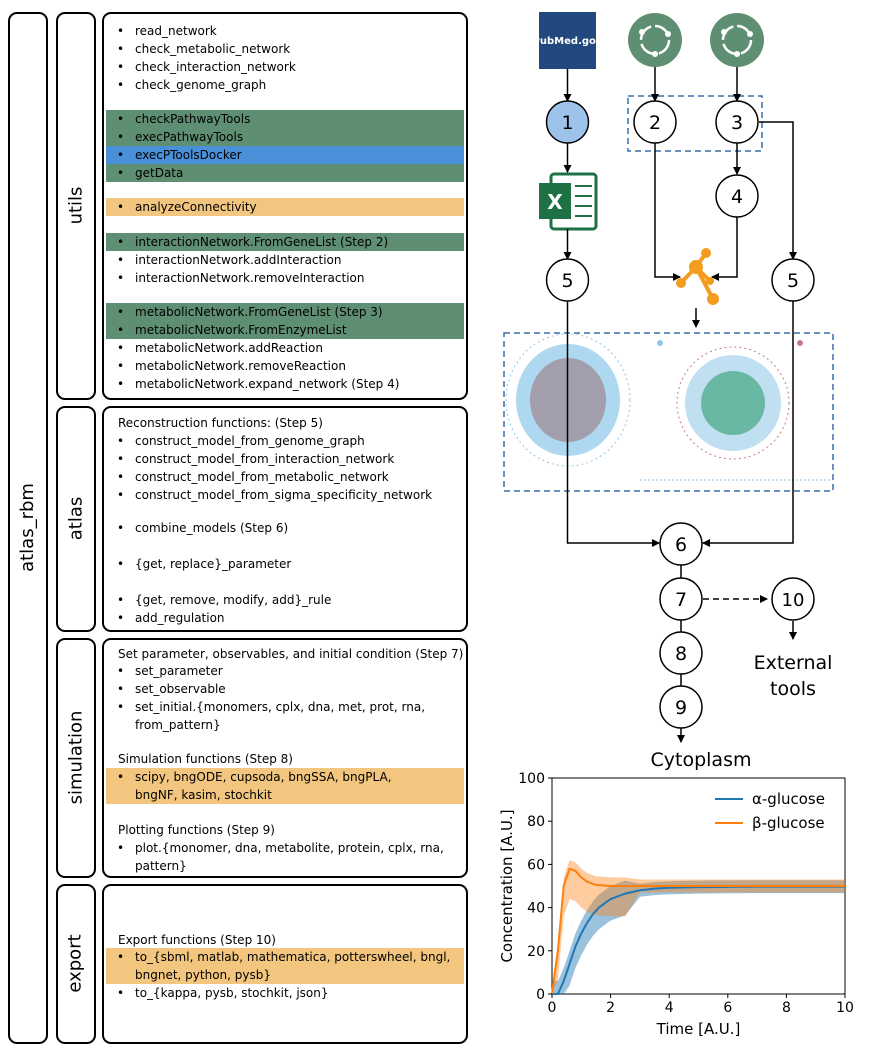 This screenshot has height=1056, width=869. I want to click on network-image-box, so click(668, 412).